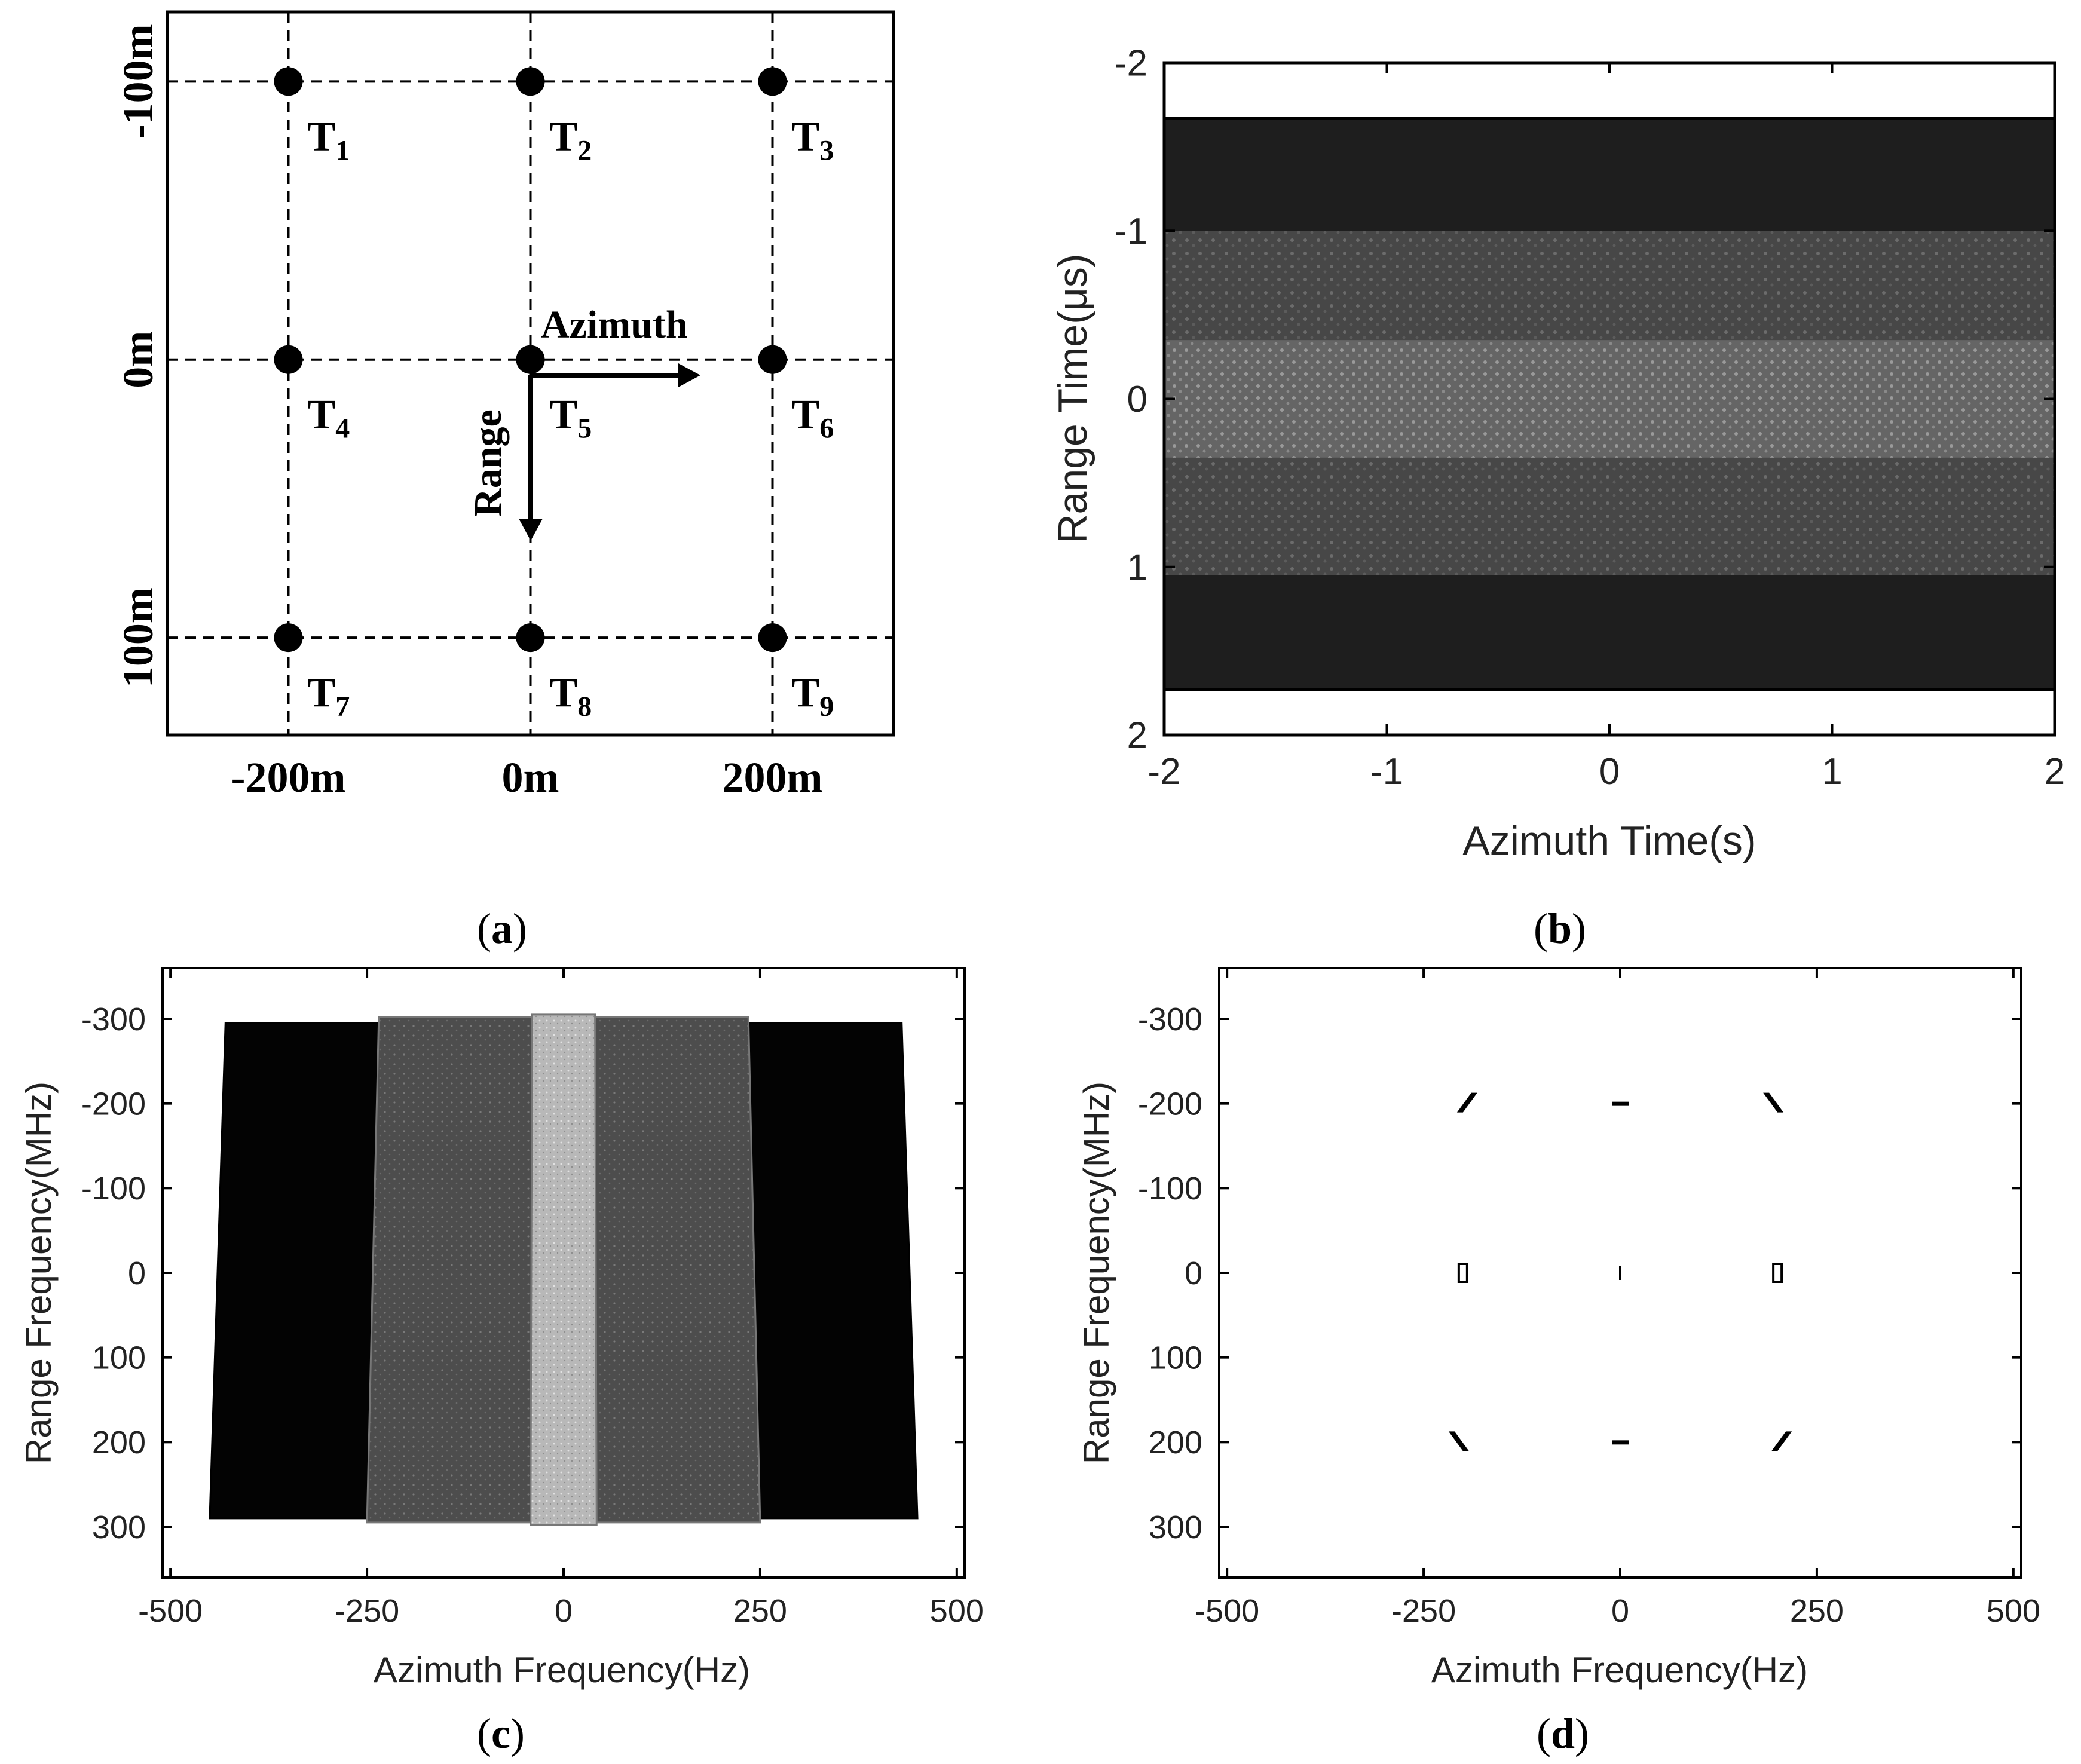 This screenshot has width=2081, height=1764. Describe the element at coordinates (329, 696) in the screenshot. I see `target-label-t7: T7` at that location.